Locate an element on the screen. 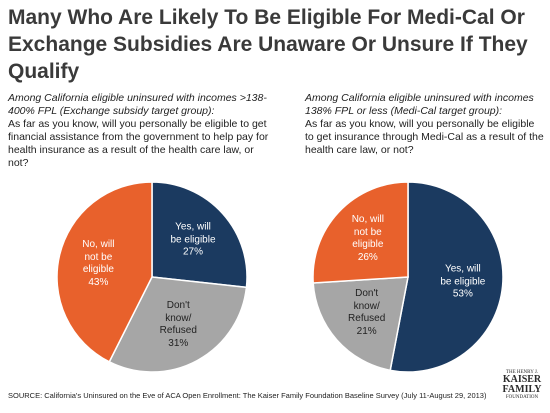 Image resolution: width=550 pixels, height=413 pixels. value-label: 53% is located at coordinates (462, 294).